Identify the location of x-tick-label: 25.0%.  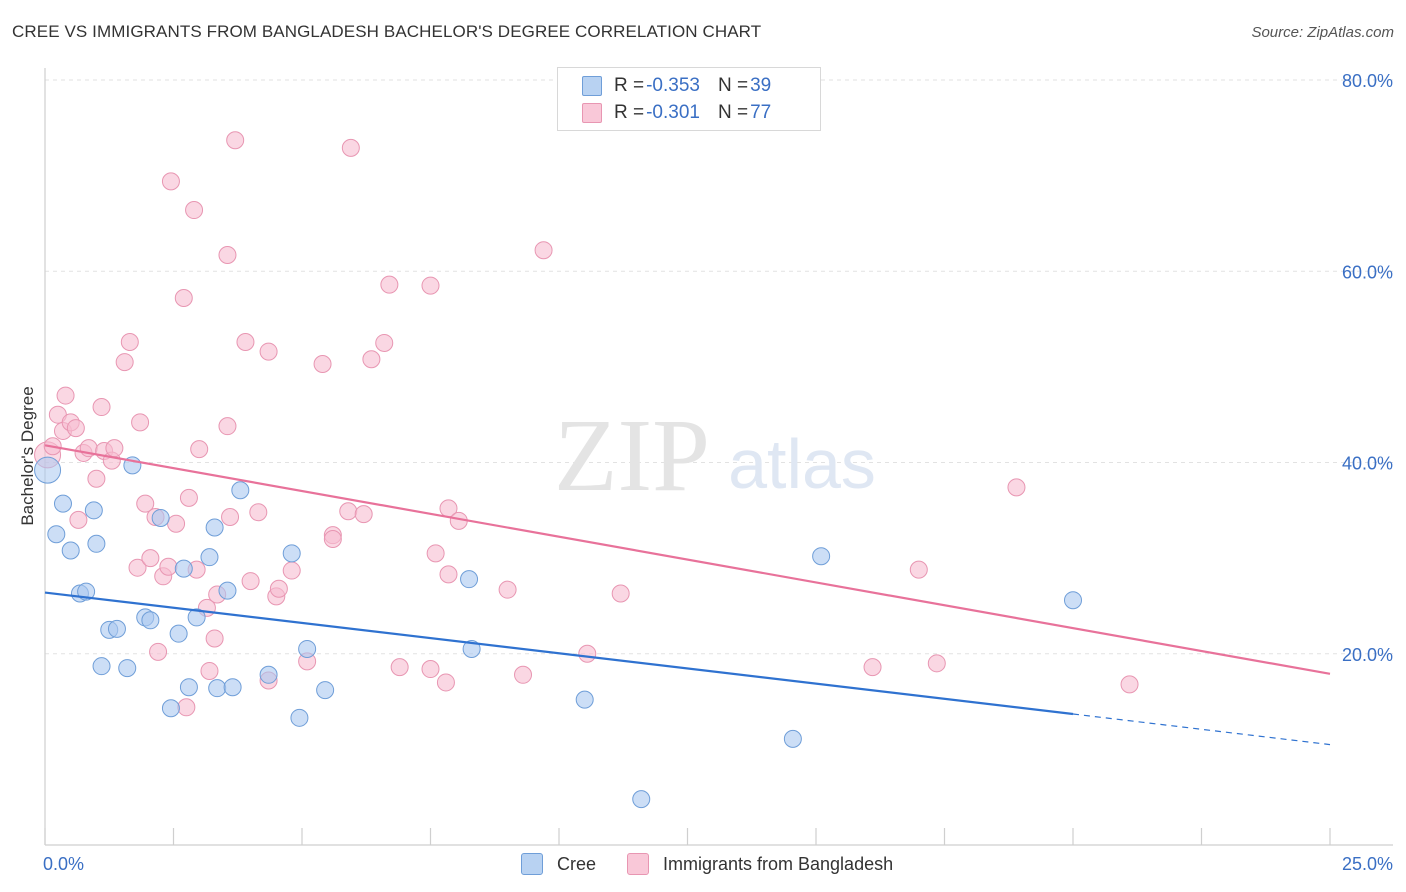
(1367, 864).